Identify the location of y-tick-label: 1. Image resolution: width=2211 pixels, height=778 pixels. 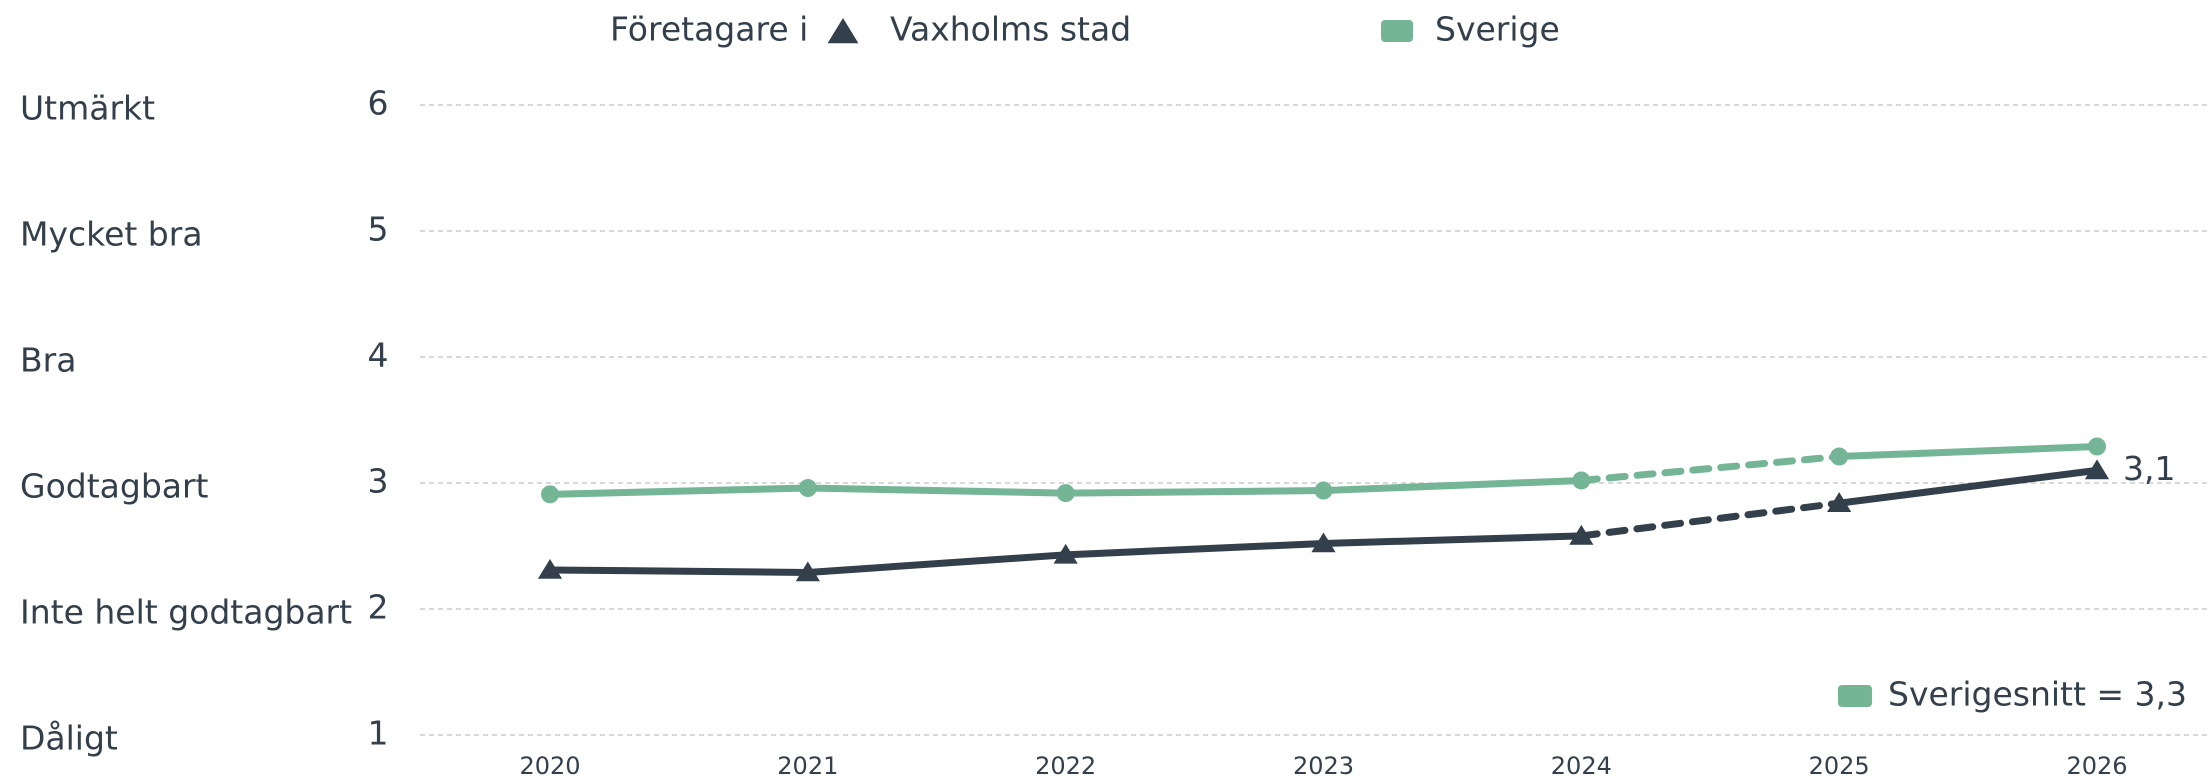
(378, 733).